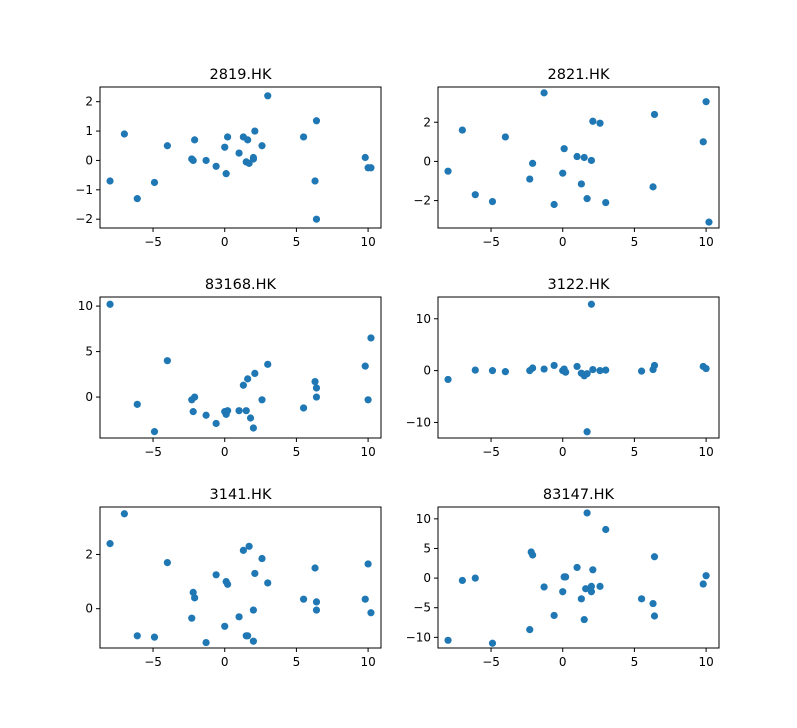  I want to click on y-tick-label: −1, so click(84, 190).